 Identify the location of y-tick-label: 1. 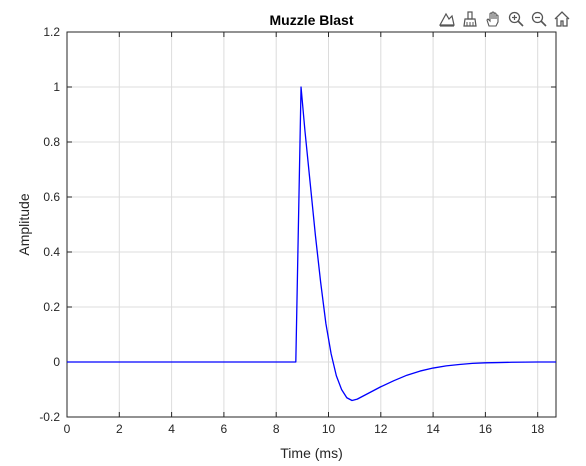
(56, 87).